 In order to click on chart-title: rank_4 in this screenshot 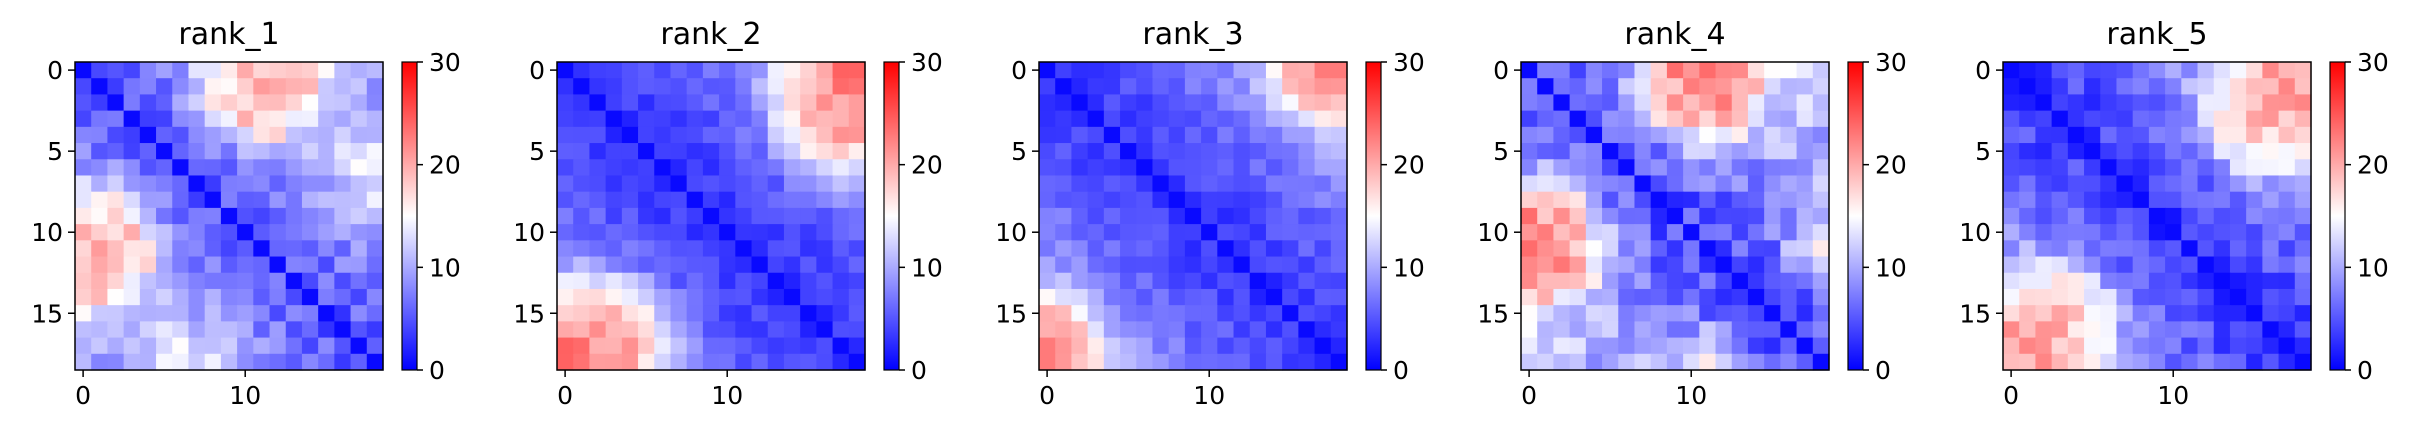, I will do `click(1674, 34)`.